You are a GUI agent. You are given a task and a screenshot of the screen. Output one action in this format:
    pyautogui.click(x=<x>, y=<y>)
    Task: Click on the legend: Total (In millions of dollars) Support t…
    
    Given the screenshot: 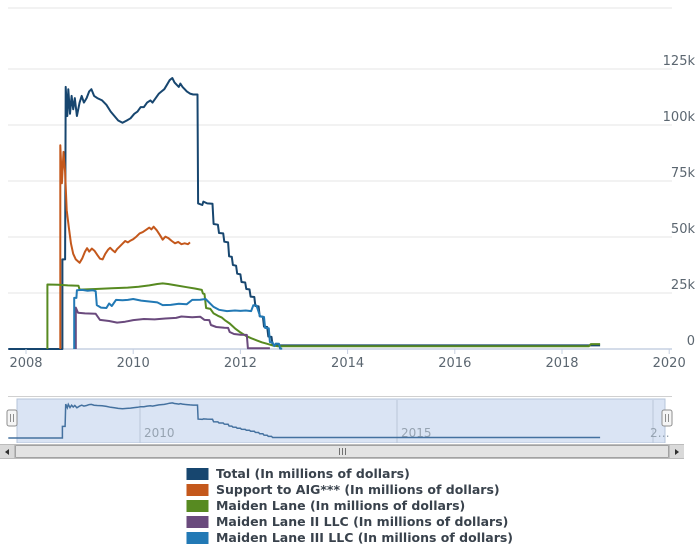 What is the action you would take?
    pyautogui.click(x=349, y=506)
    